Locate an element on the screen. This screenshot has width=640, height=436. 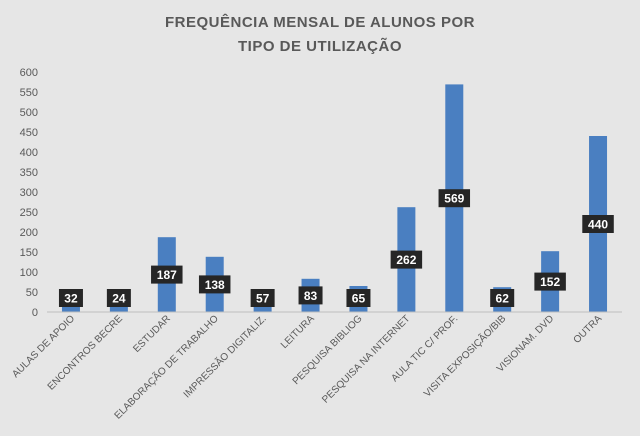
data-label-text: 65 is located at coordinates (359, 299).